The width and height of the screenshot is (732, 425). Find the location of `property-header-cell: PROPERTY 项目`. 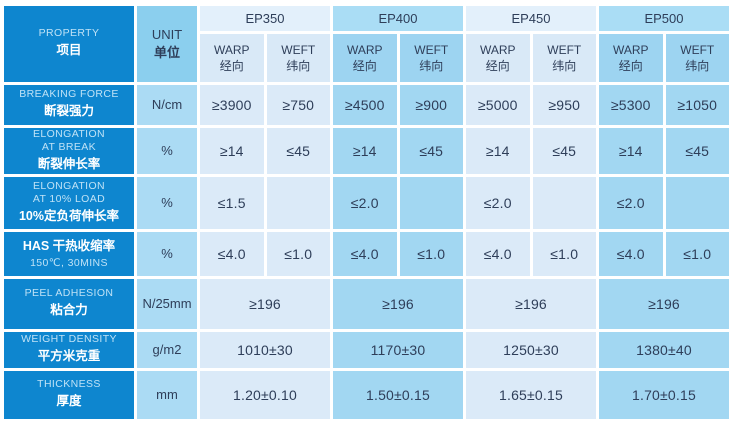

property-header-cell: PROPERTY 项目 is located at coordinates (69, 44).